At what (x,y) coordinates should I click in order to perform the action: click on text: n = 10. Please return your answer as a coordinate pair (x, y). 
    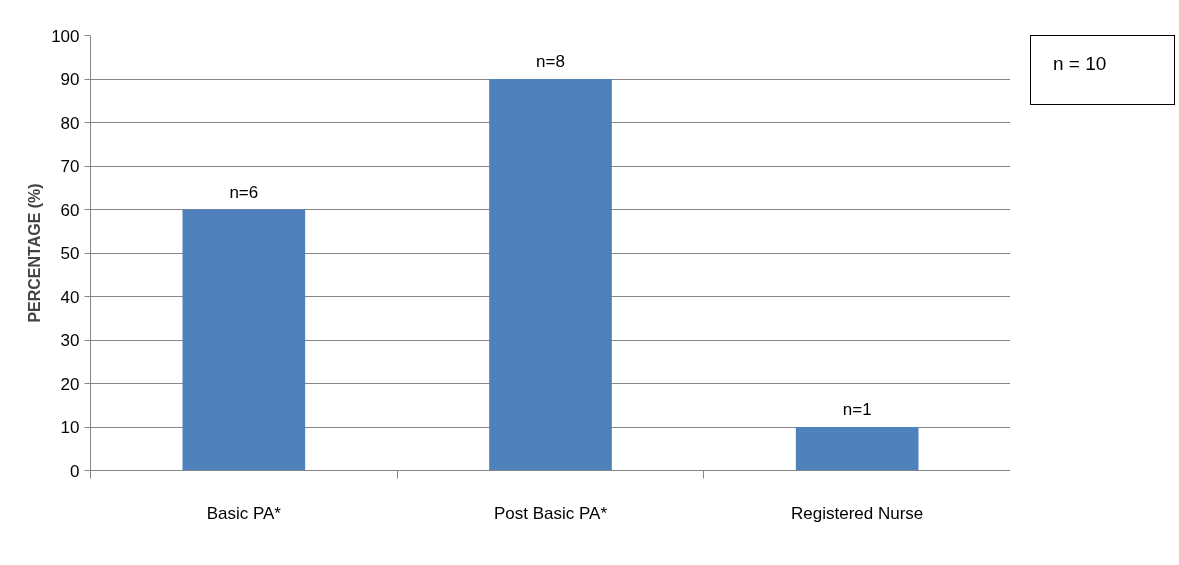
    Looking at the image, I should click on (1080, 64).